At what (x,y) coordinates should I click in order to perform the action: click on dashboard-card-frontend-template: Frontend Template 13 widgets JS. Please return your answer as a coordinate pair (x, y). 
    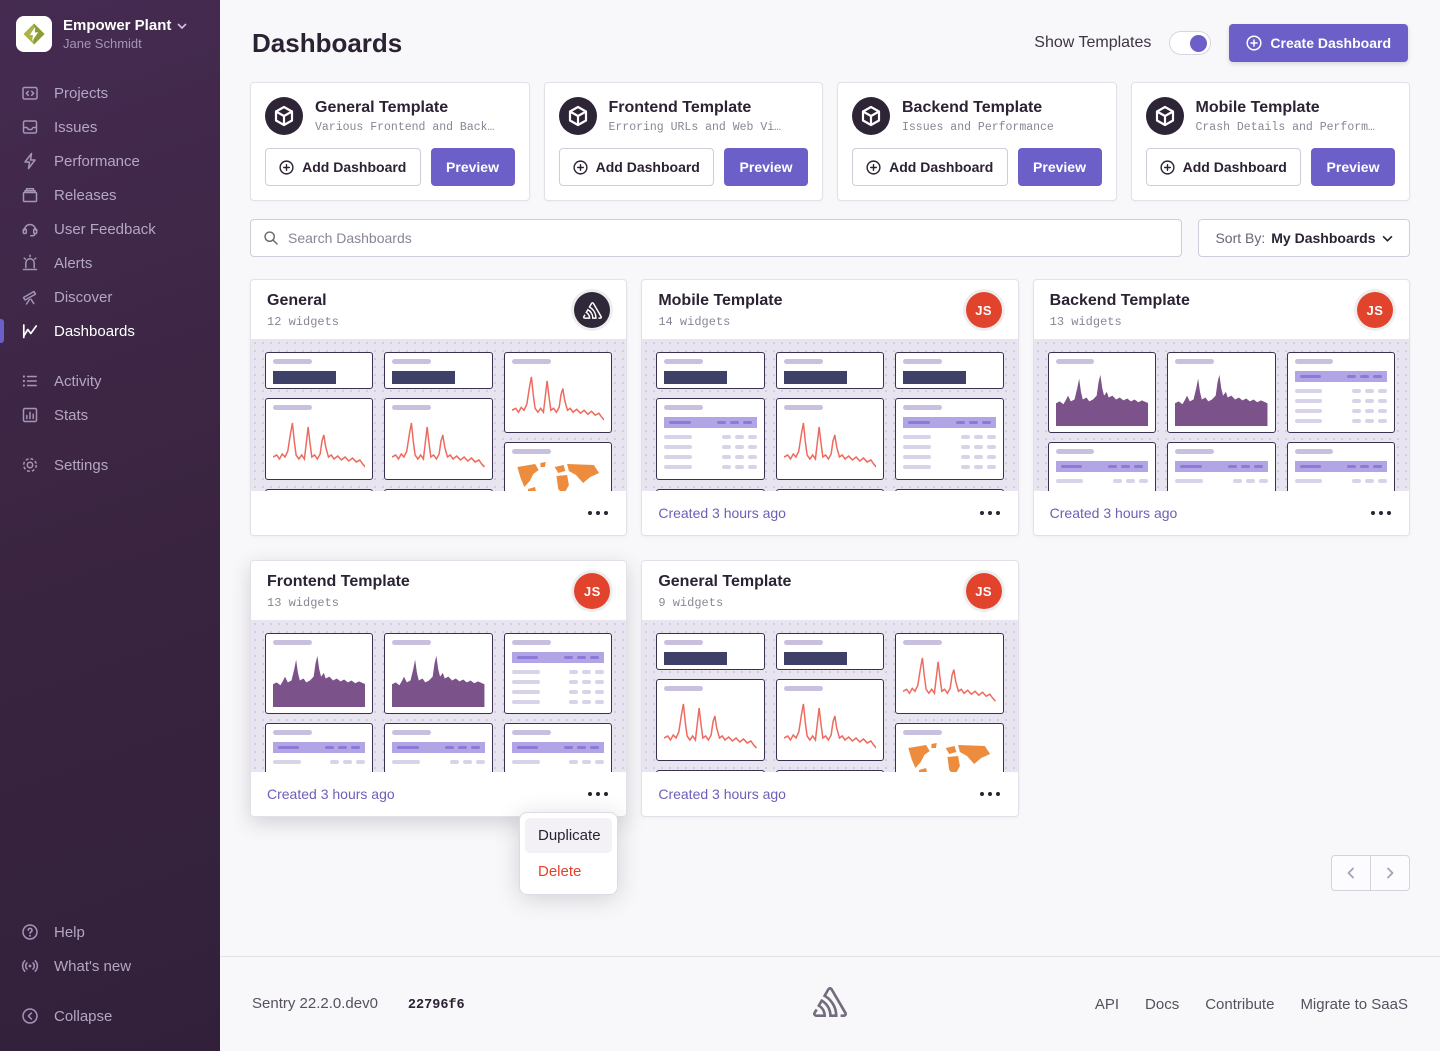
    Looking at the image, I should click on (439, 688).